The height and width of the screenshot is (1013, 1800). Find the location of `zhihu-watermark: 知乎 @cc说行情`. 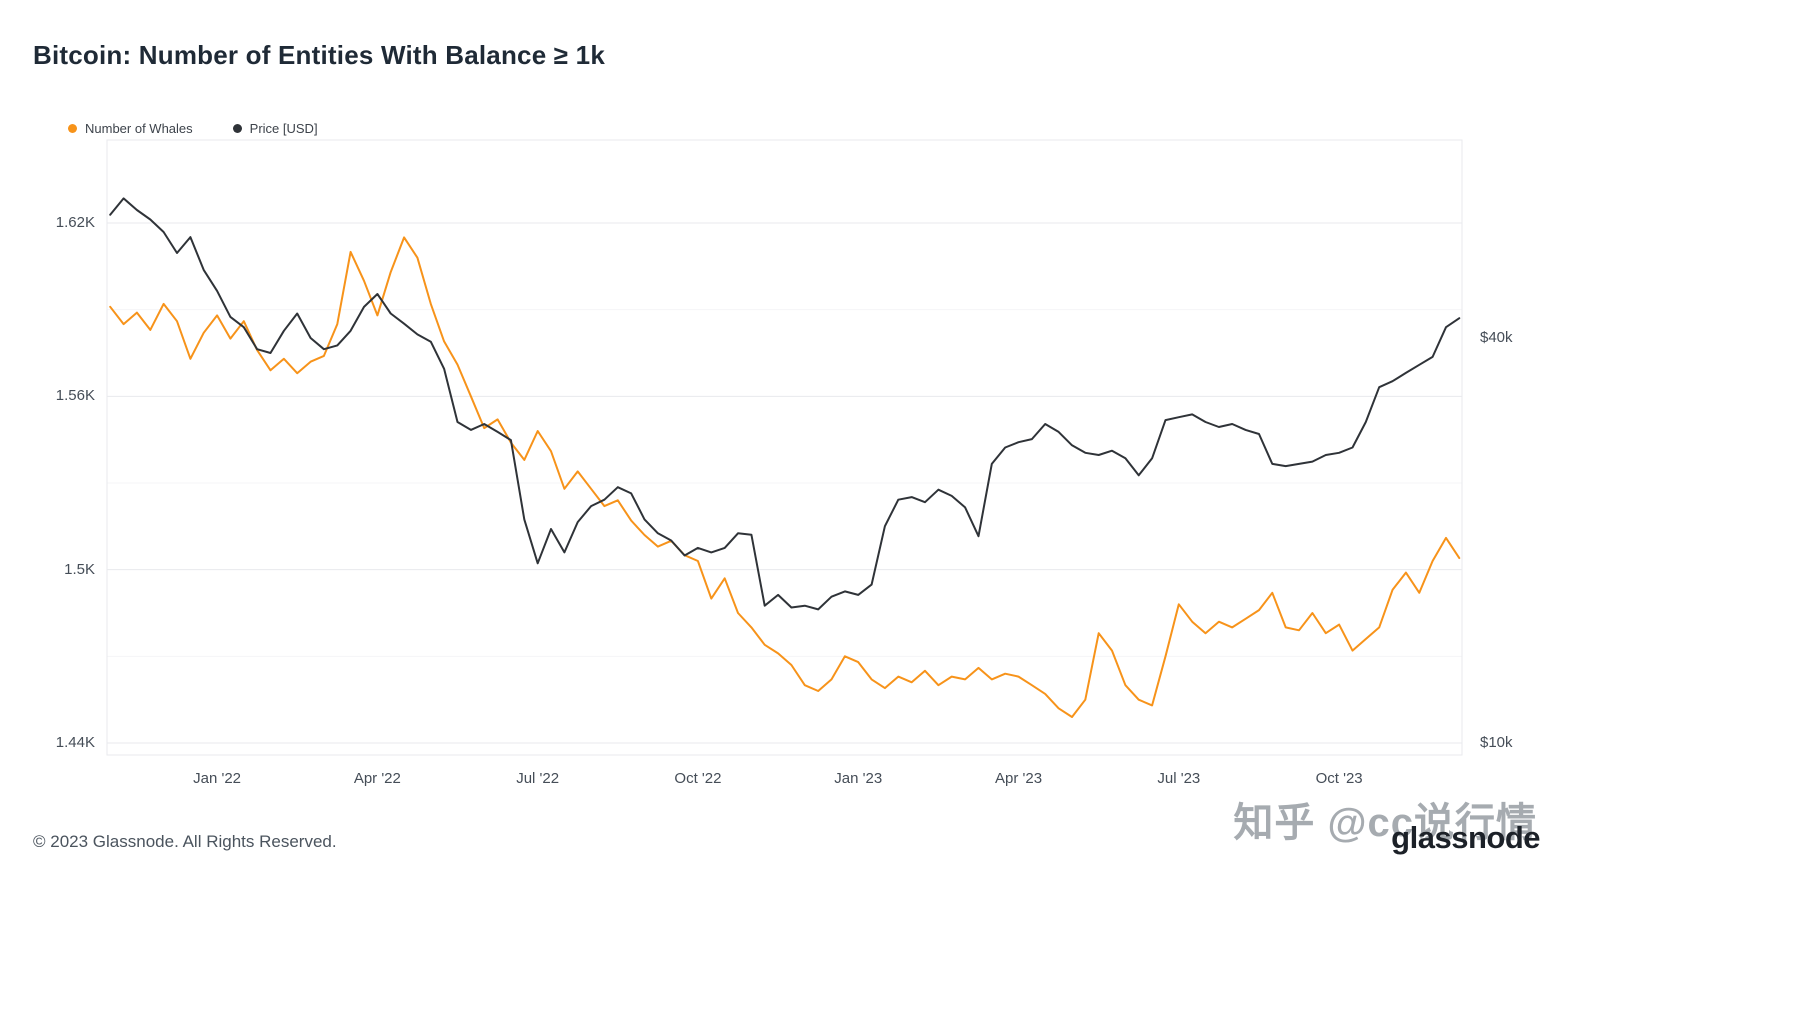

zhihu-watermark: 知乎 @cc说行情 is located at coordinates (1385, 823).